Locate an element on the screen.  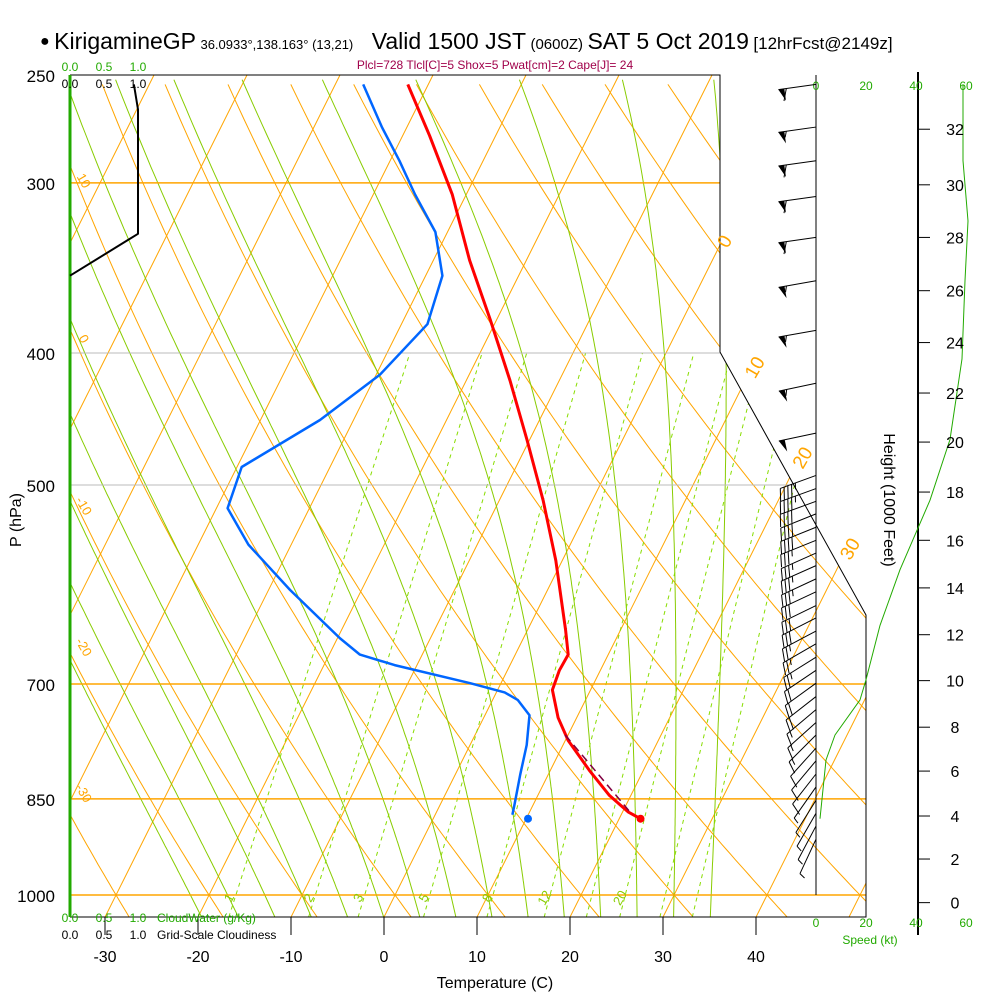
height-tick-label: 0 is located at coordinates (955, 904).